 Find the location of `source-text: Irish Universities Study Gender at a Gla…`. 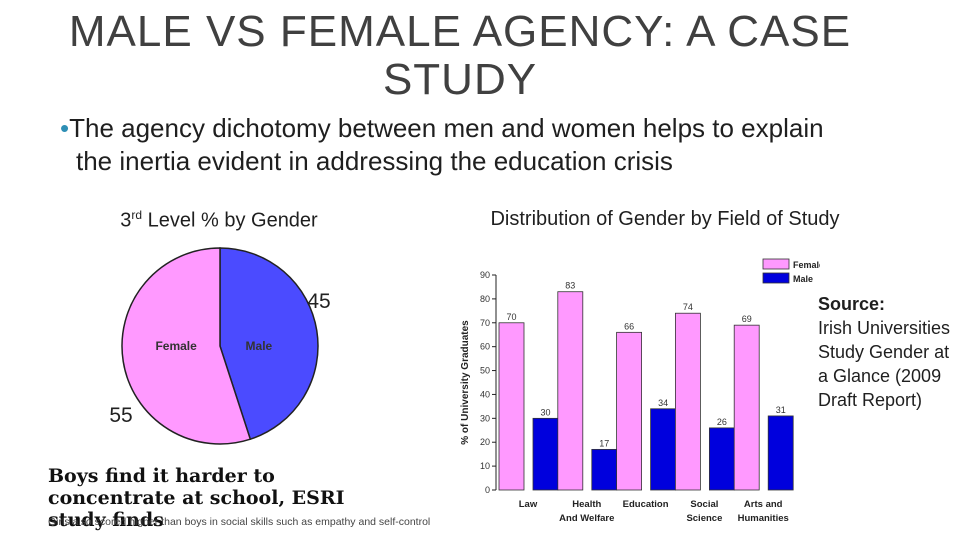

source-text: Irish Universities Study Gender at a Gla… is located at coordinates (884, 364).